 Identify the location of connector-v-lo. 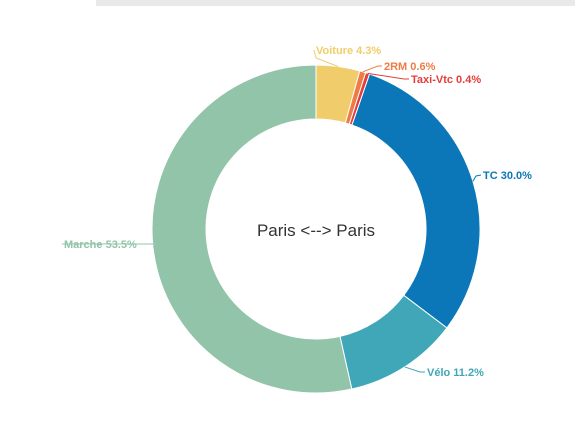
(414, 369).